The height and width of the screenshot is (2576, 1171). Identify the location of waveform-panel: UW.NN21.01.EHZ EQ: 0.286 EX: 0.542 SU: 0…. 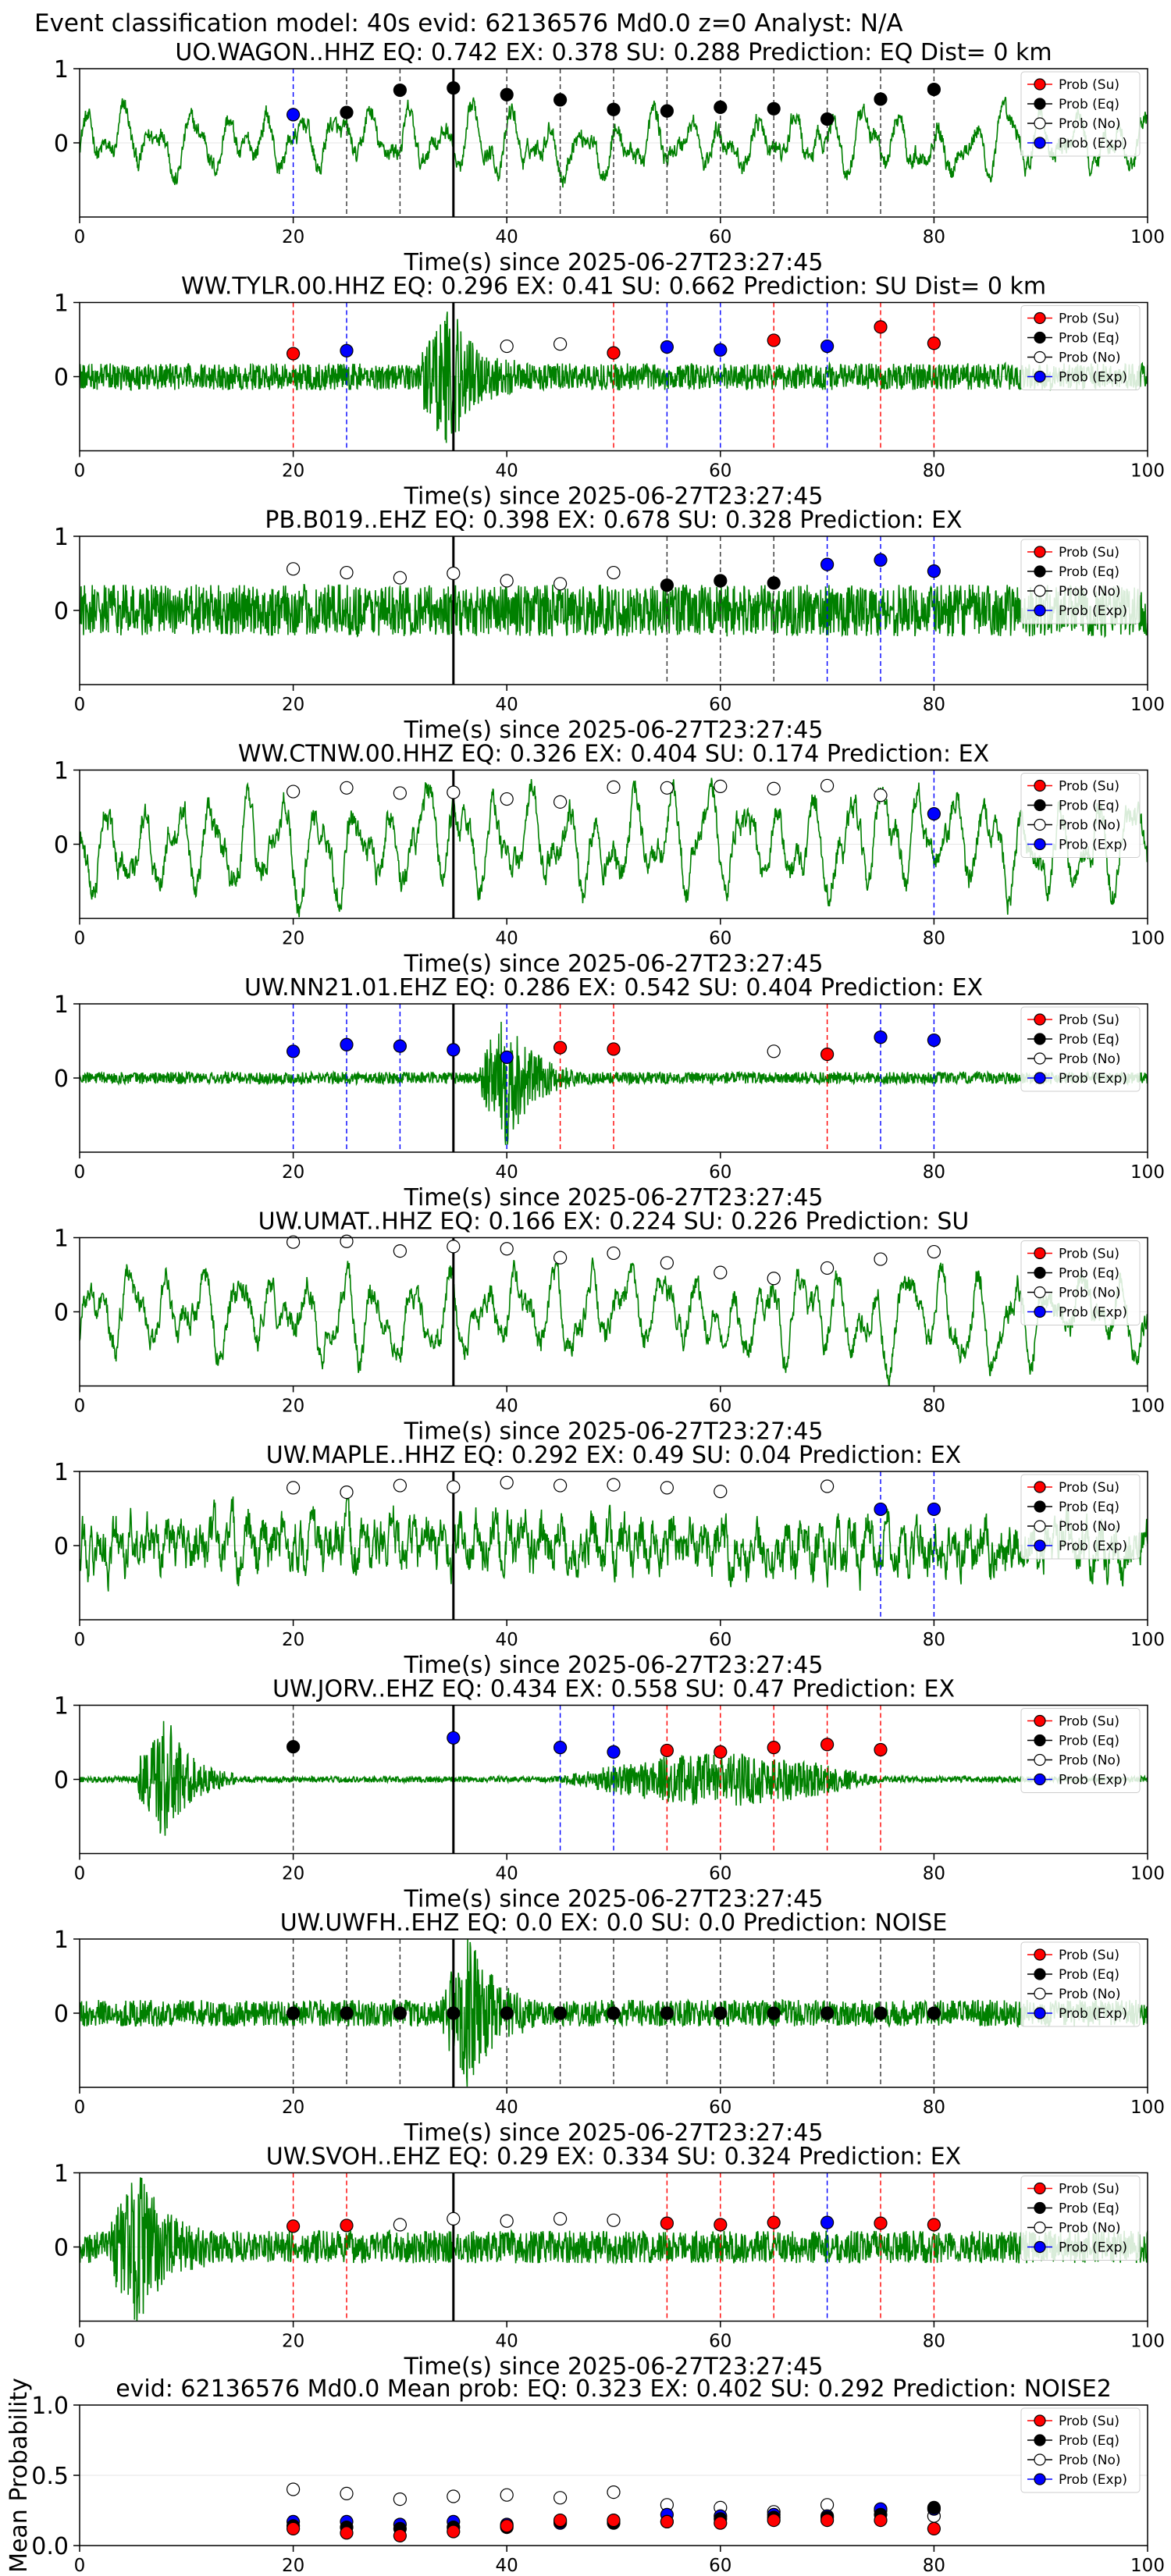
(609, 1093).